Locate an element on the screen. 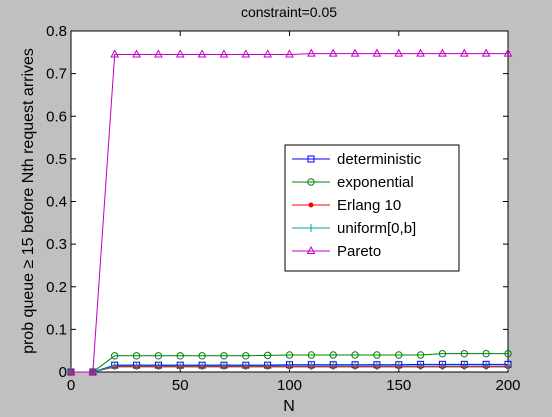 Image resolution: width=552 pixels, height=417 pixels. legend-entry: uniform[0,b] is located at coordinates (354, 228).